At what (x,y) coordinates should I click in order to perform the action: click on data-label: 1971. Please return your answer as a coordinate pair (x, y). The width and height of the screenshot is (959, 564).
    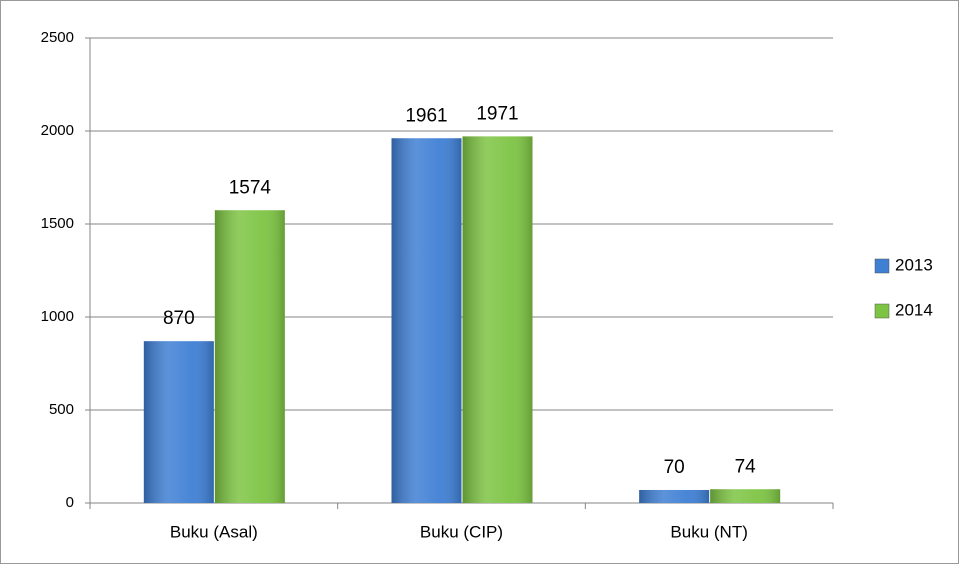
    Looking at the image, I should click on (497, 113).